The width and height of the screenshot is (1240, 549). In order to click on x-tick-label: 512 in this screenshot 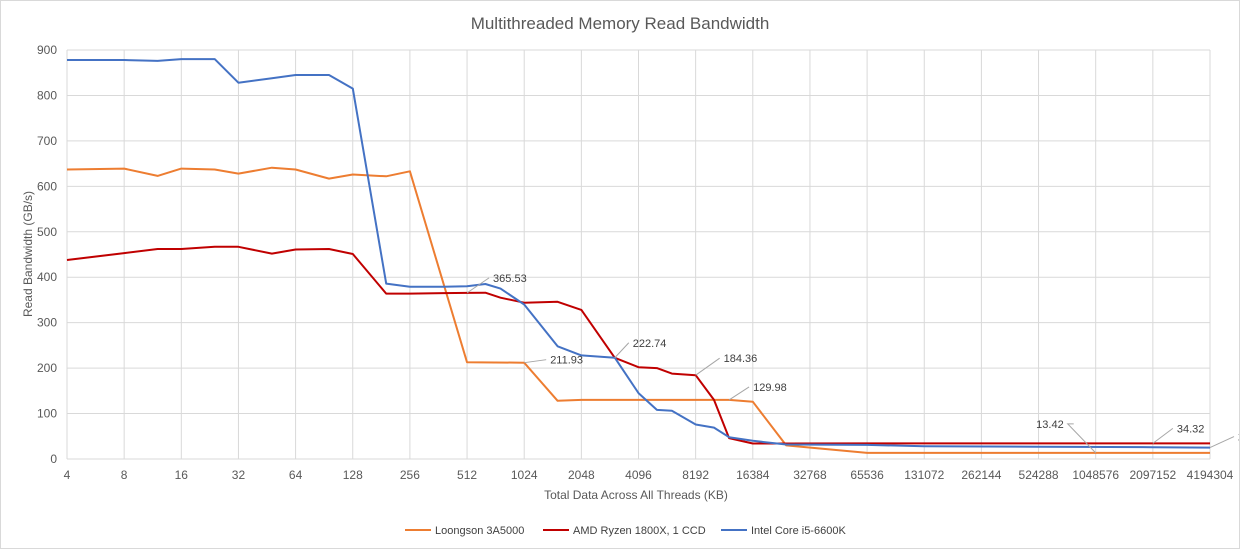, I will do `click(467, 475)`.